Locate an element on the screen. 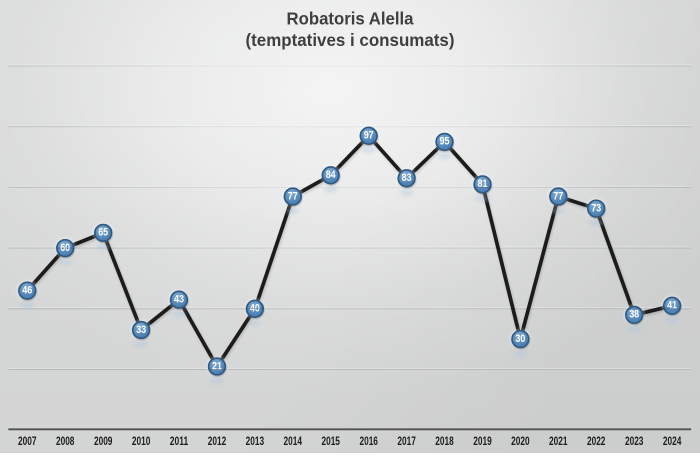 Image resolution: width=700 pixels, height=458 pixels. svg-text: 2023 is located at coordinates (634, 441).